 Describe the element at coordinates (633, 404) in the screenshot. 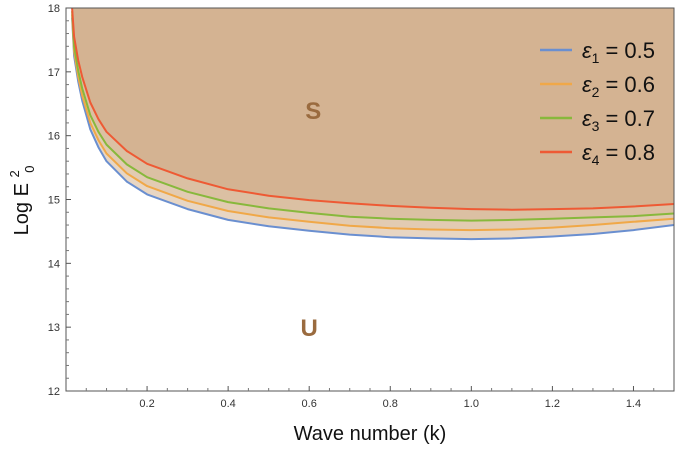

I see `x-tick-label-6: 1.4` at that location.